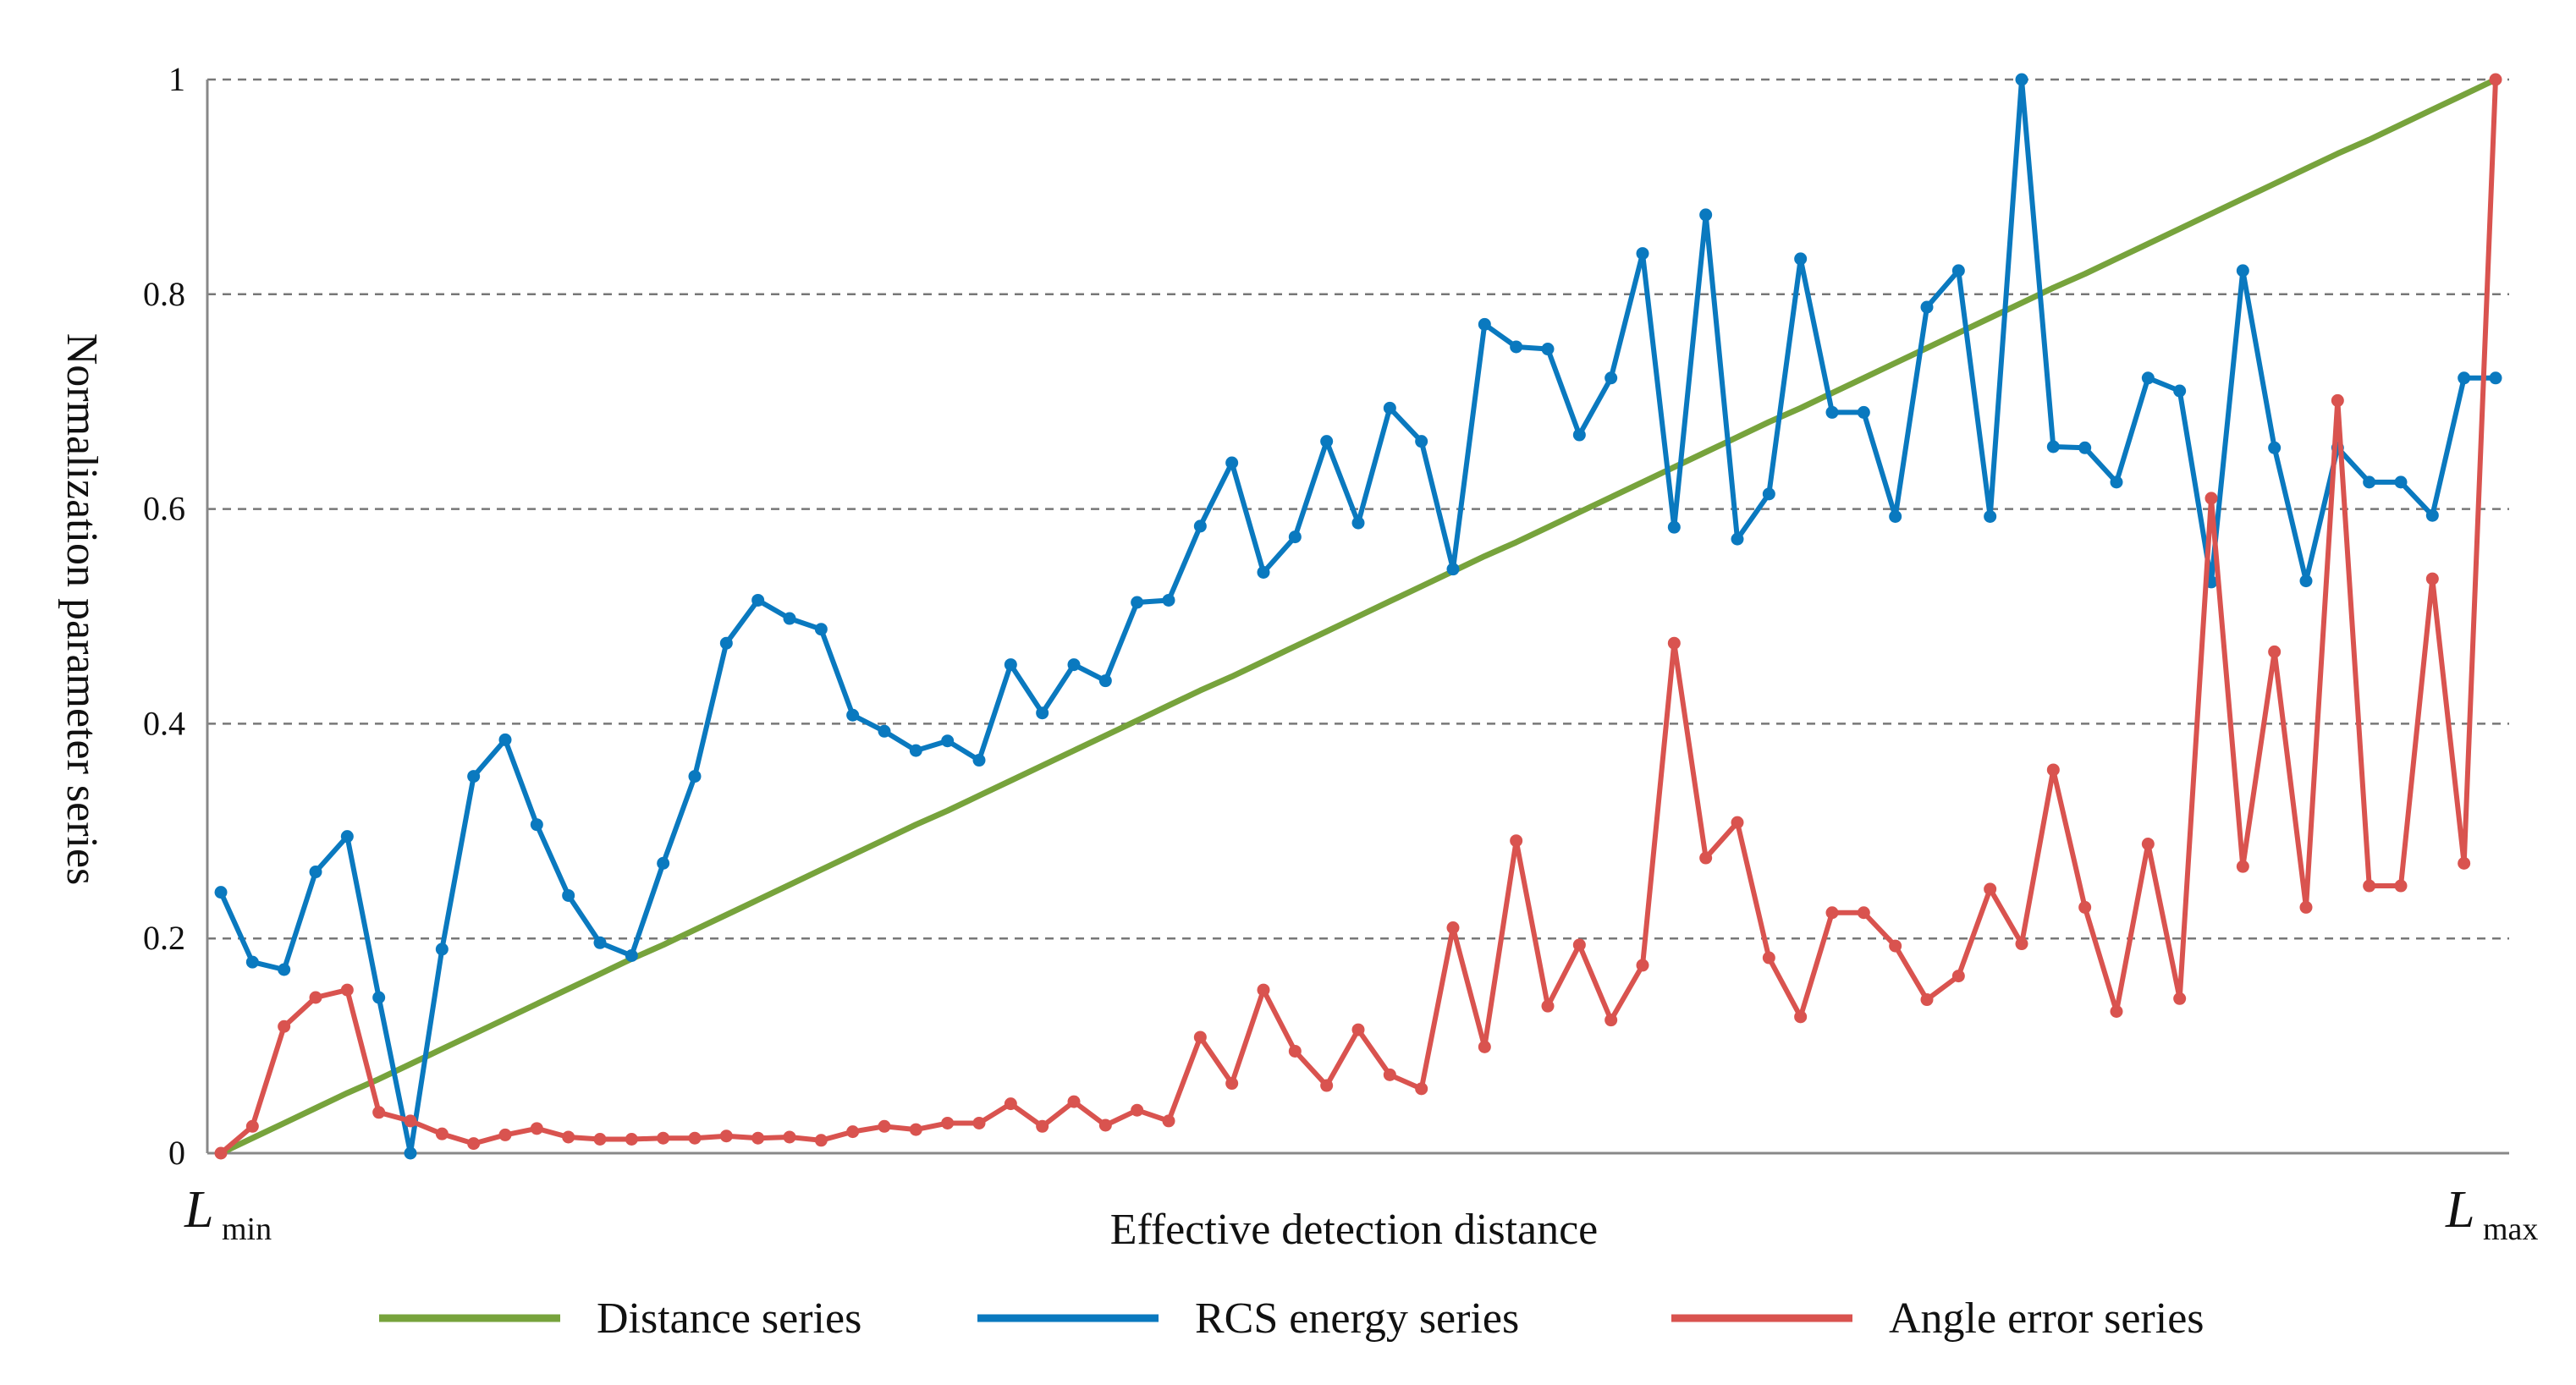  Describe the element at coordinates (1357, 1318) in the screenshot. I see `legend-label-rcs: RCS energy series` at that location.